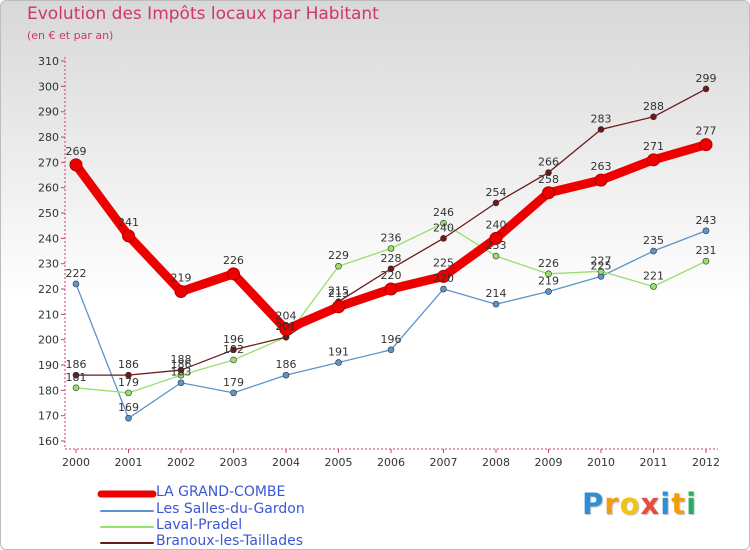  What do you see at coordinates (706, 462) in the screenshot?
I see `x-tick-label: 2012` at bounding box center [706, 462].